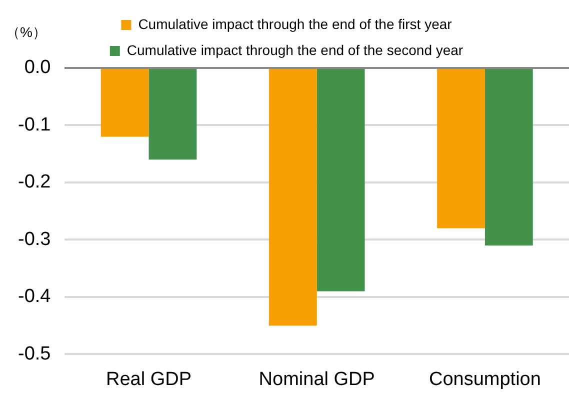  What do you see at coordinates (484, 379) in the screenshot?
I see `x-tick-label: Consumption` at bounding box center [484, 379].